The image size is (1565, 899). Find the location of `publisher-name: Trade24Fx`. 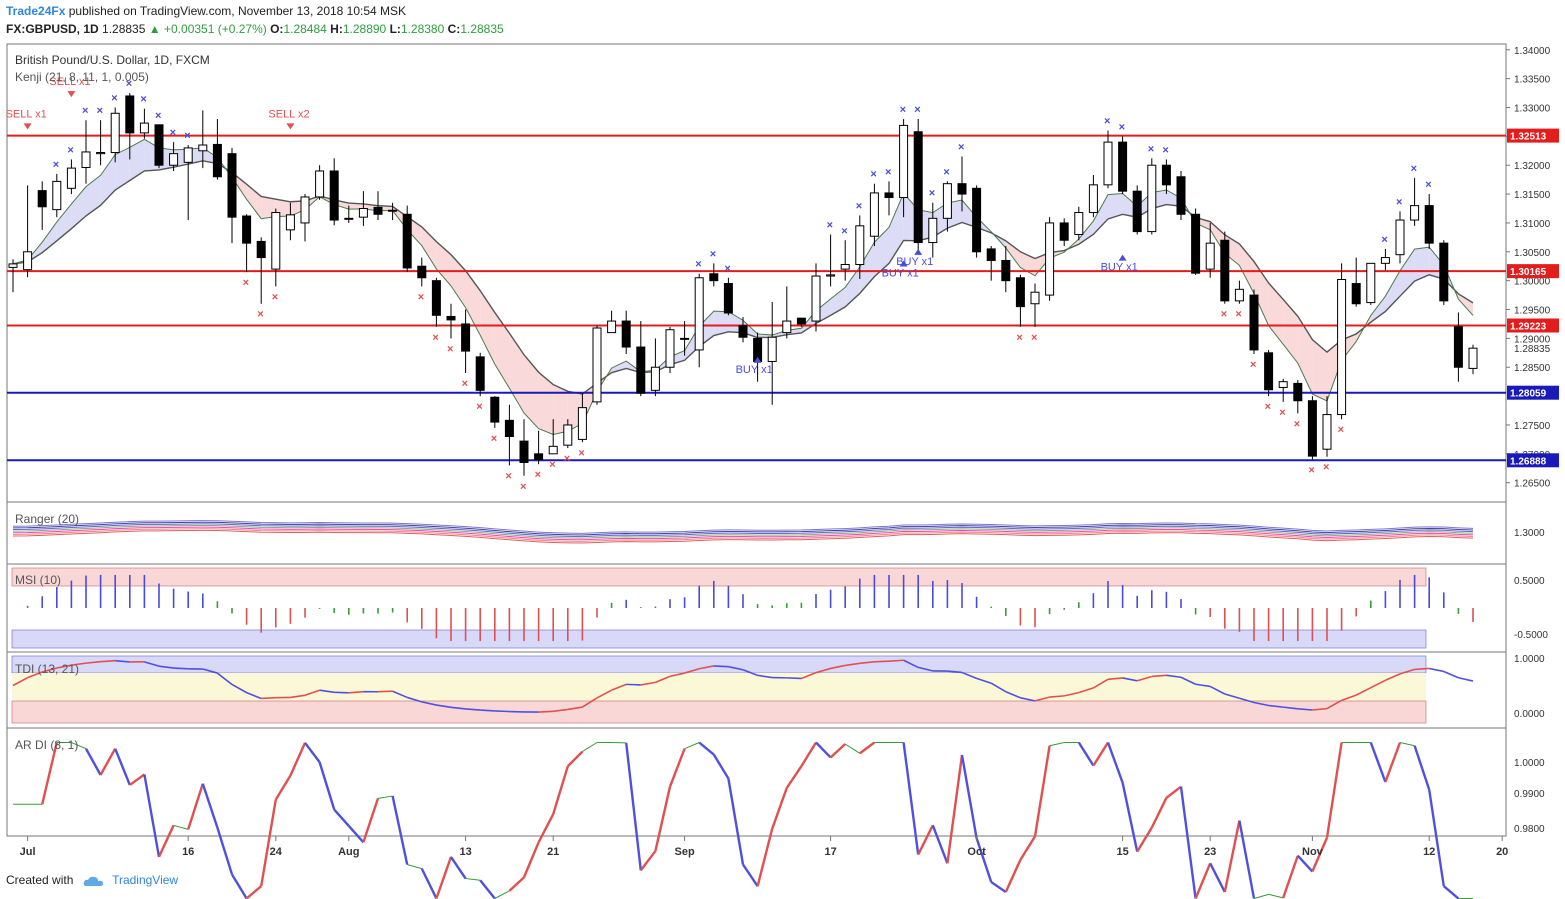

publisher-name: Trade24Fx is located at coordinates (36, 11).